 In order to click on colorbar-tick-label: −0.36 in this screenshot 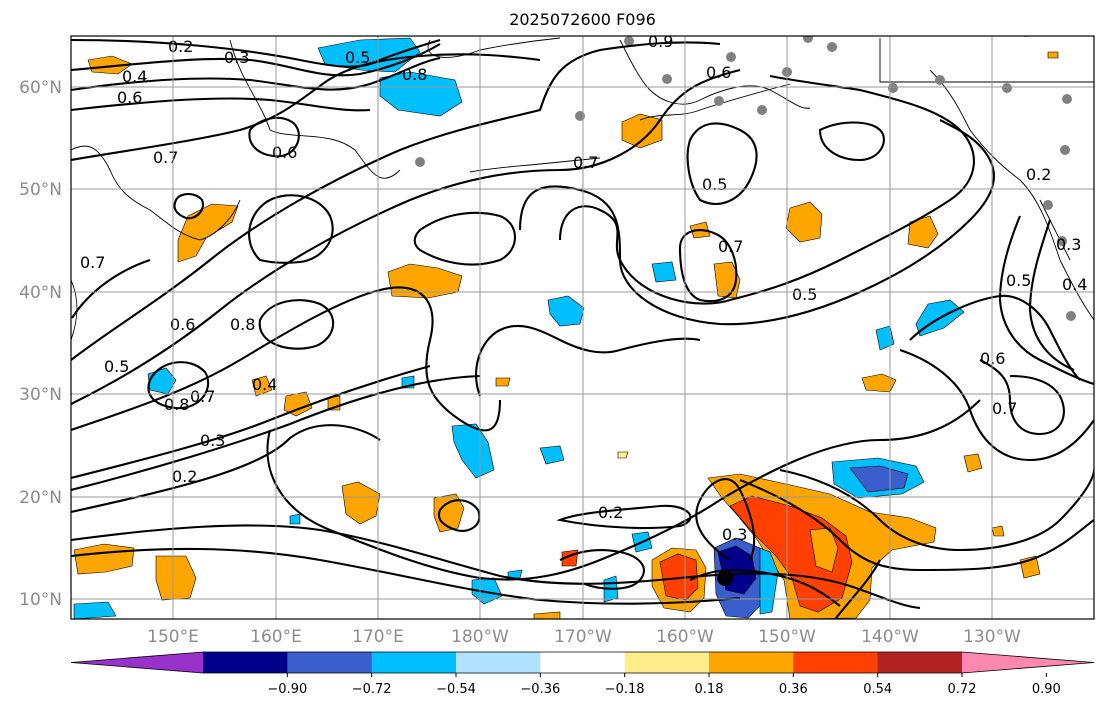, I will do `click(540, 689)`.